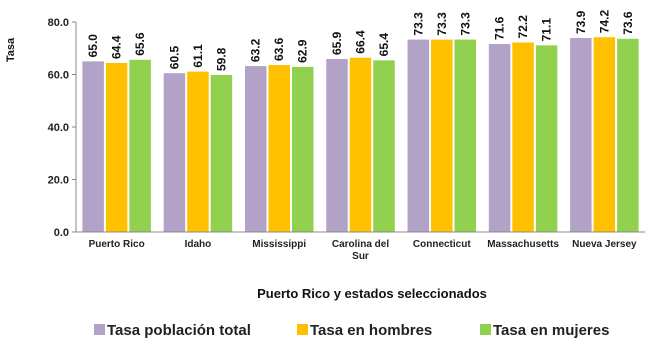 Image resolution: width=647 pixels, height=341 pixels. Describe the element at coordinates (500, 28) in the screenshot. I see `data-label: 71.6` at that location.